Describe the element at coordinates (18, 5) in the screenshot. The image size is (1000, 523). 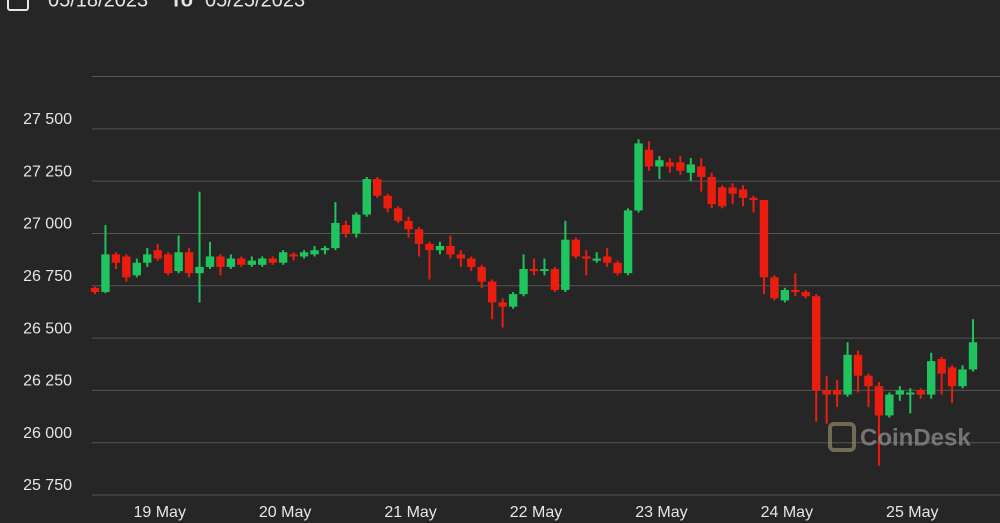
I see `checkbox` at that location.